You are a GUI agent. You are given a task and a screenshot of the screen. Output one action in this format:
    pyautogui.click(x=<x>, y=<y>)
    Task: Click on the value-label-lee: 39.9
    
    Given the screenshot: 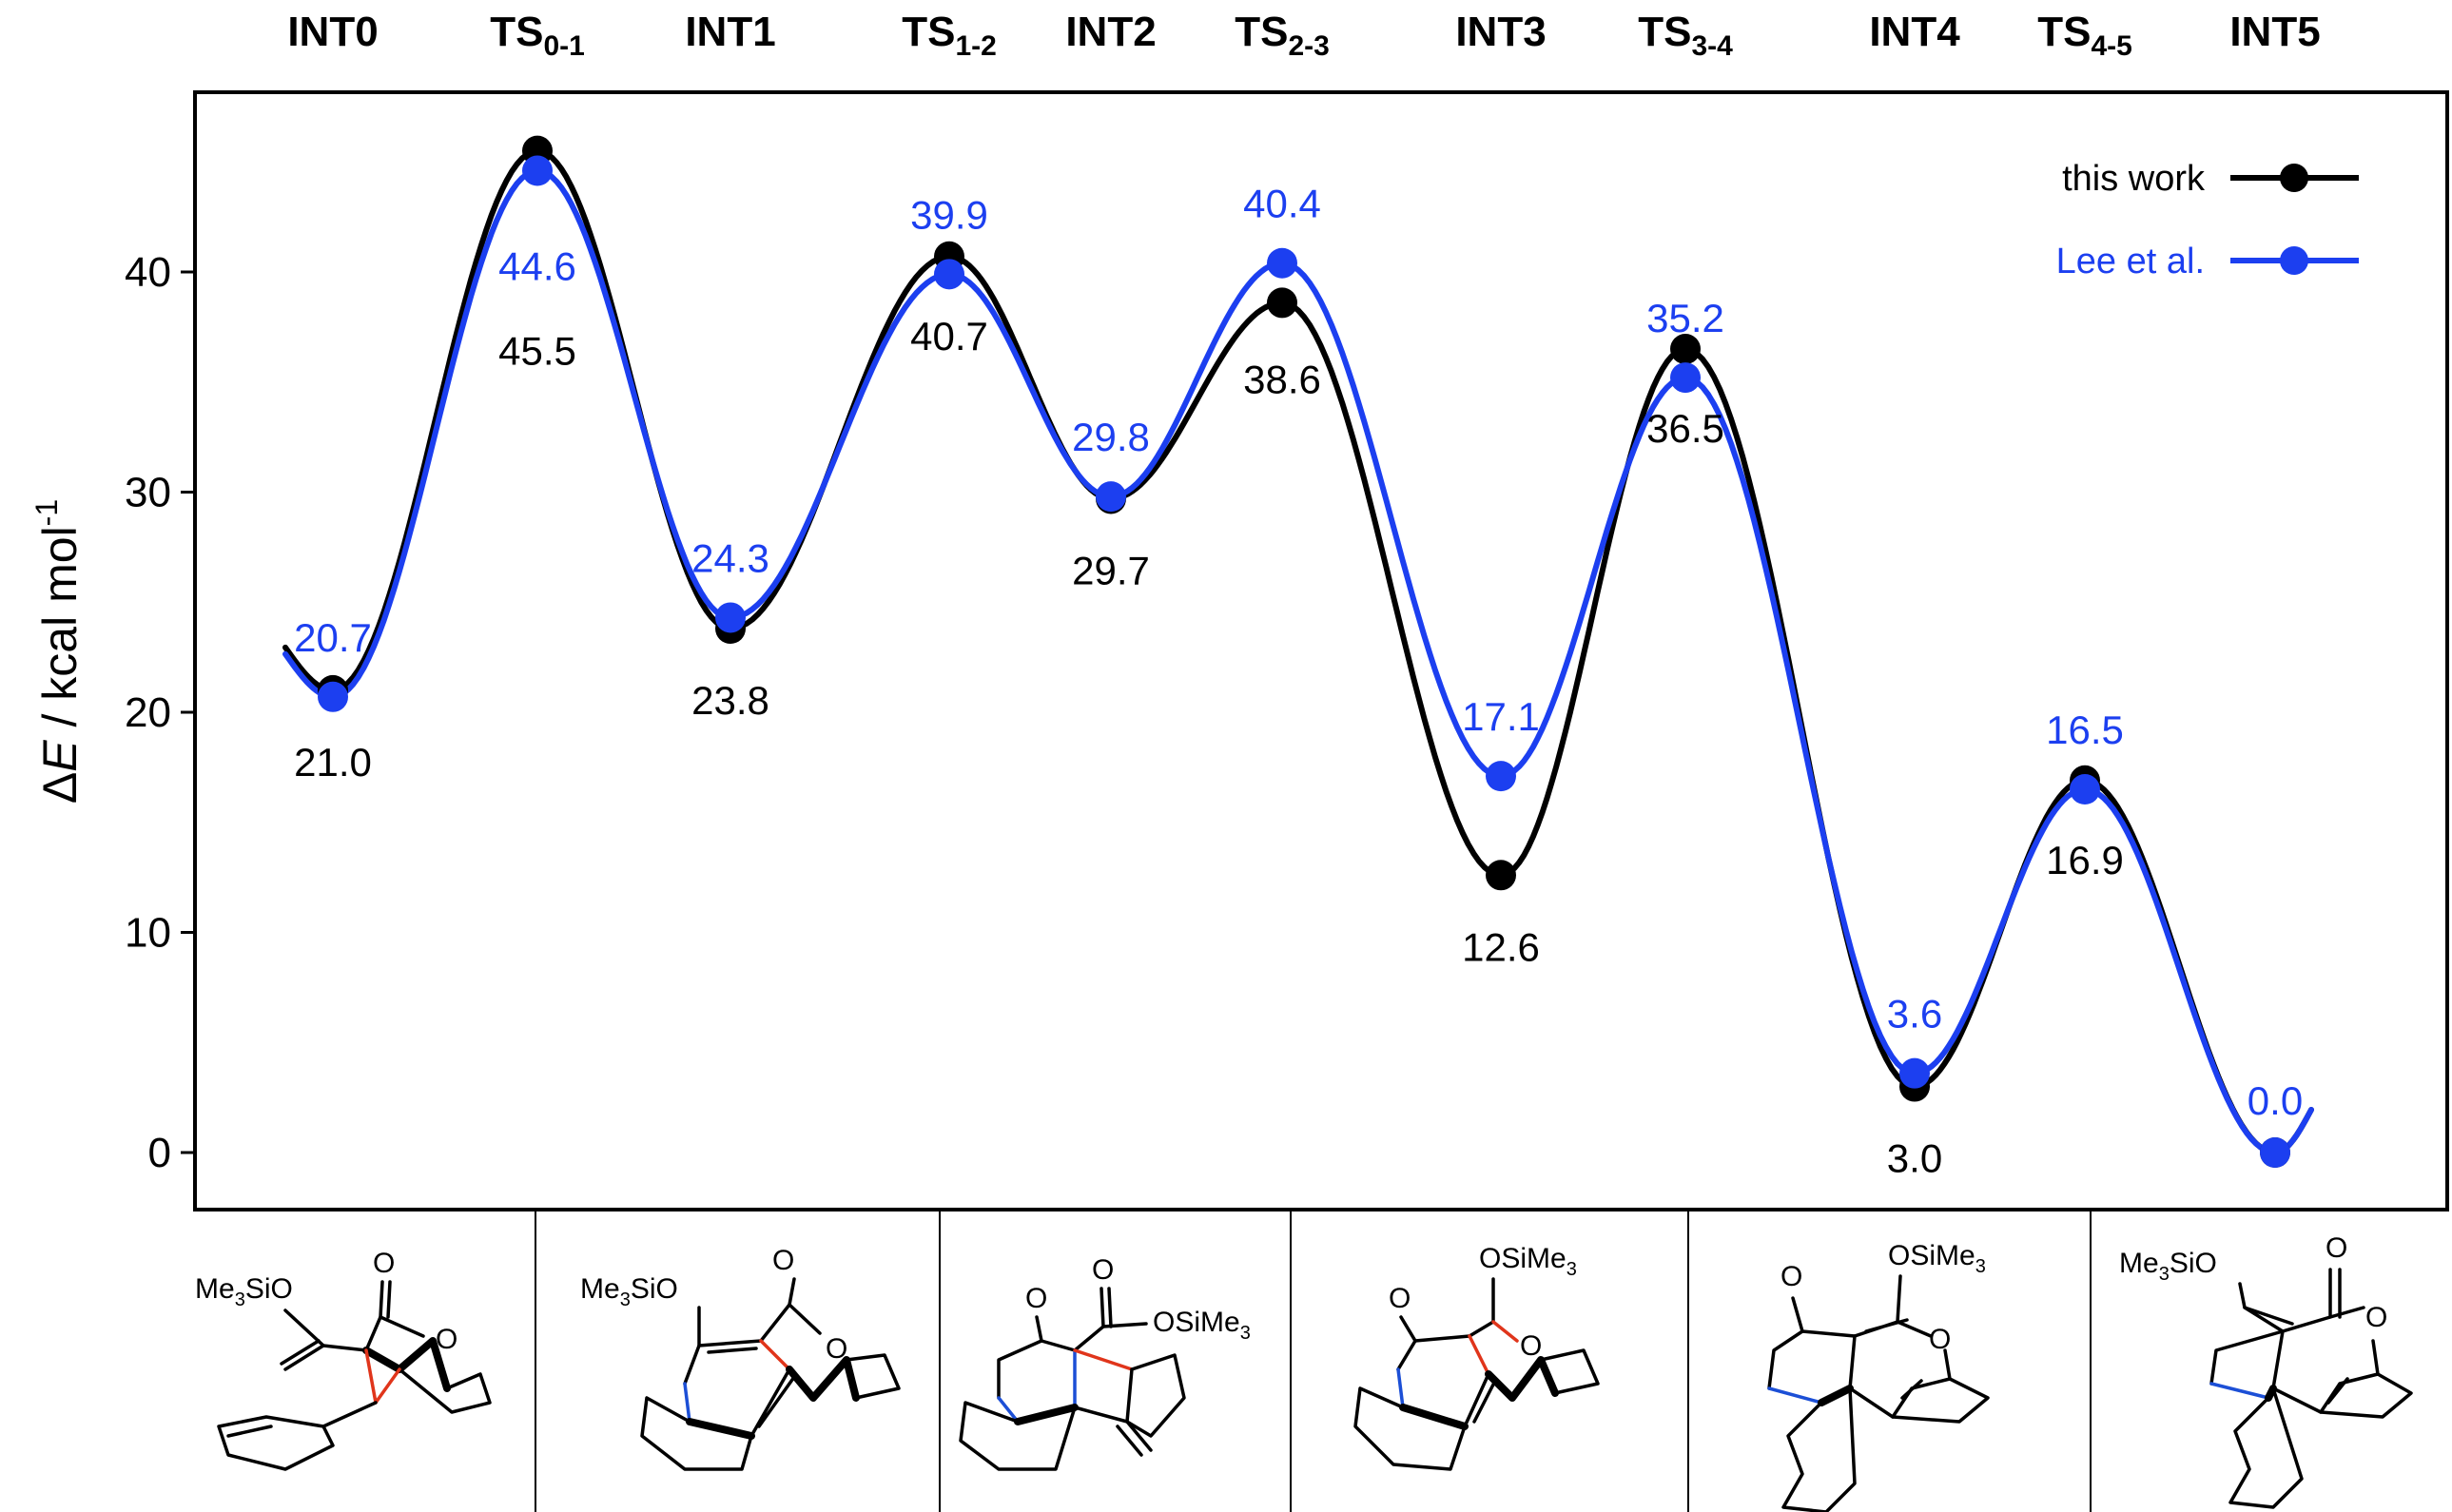 What is the action you would take?
    pyautogui.click(x=949, y=215)
    